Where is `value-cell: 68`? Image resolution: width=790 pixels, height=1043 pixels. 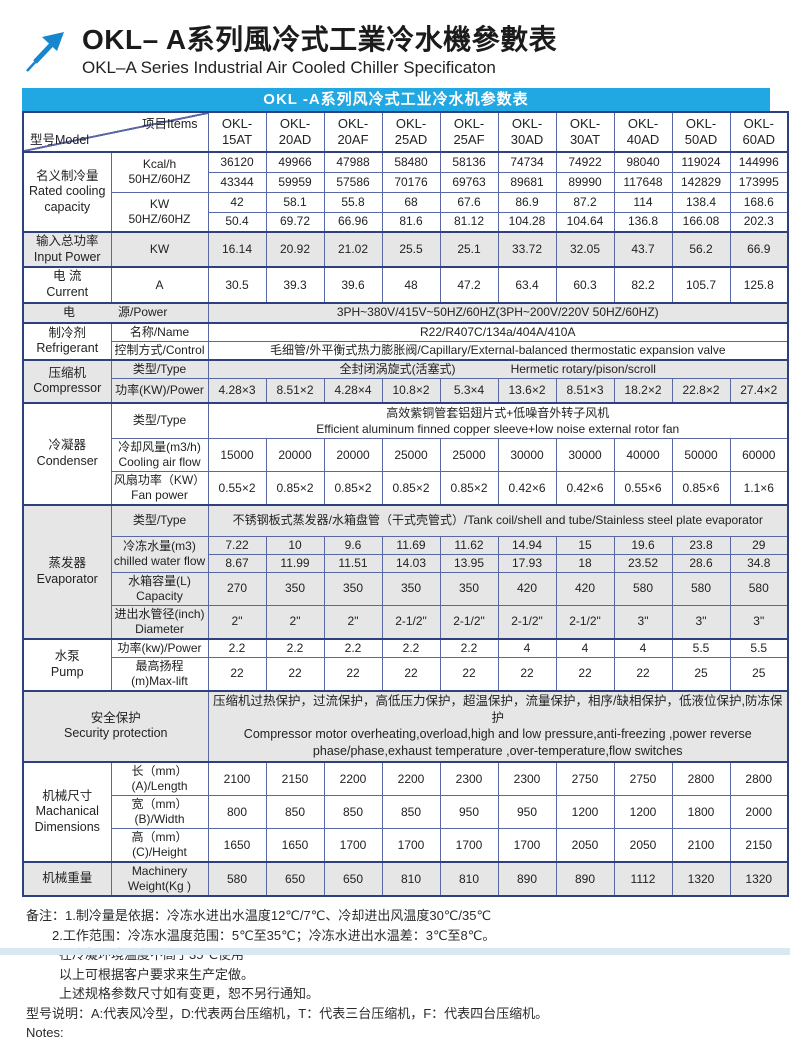 value-cell: 68 is located at coordinates (411, 202).